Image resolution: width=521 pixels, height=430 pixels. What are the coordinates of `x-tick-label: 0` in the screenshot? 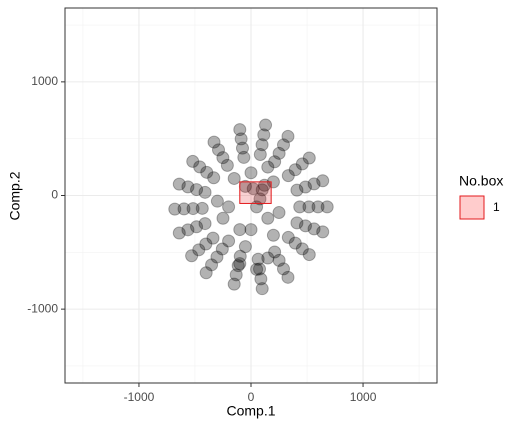 It's located at (251, 397).